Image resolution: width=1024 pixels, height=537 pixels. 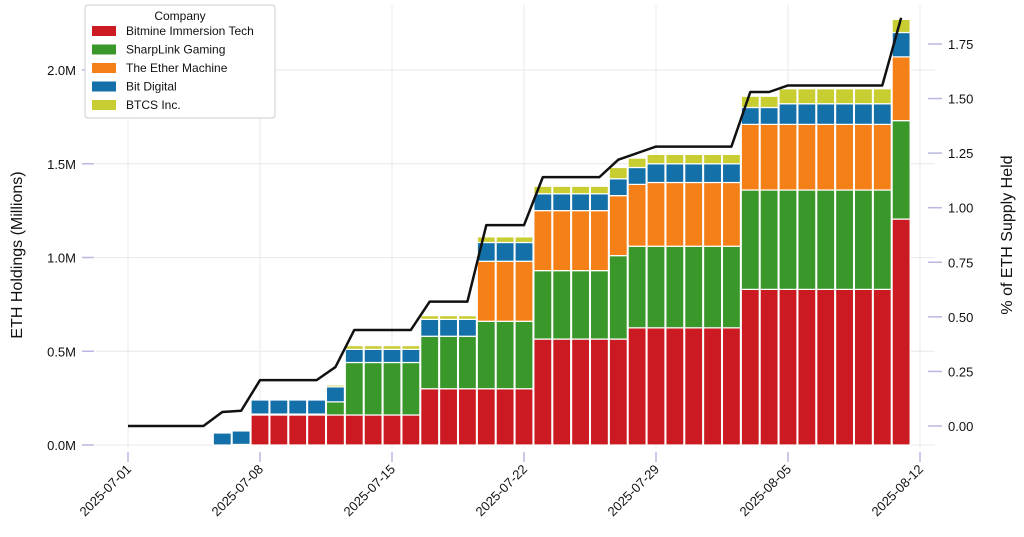 What do you see at coordinates (1007, 234) in the screenshot?
I see `y2-axis-title: % of ETH Supply Held` at bounding box center [1007, 234].